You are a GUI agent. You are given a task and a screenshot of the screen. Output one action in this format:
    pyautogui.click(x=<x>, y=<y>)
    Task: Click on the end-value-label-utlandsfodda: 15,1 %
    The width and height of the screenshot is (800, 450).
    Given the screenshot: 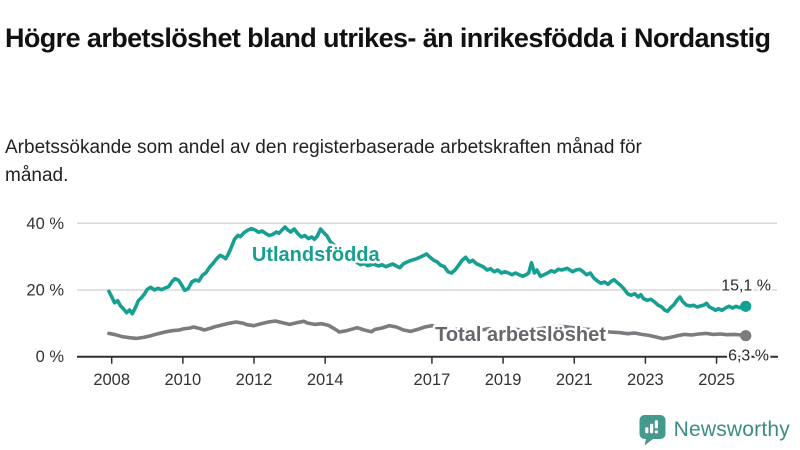 What is the action you would take?
    pyautogui.click(x=746, y=285)
    